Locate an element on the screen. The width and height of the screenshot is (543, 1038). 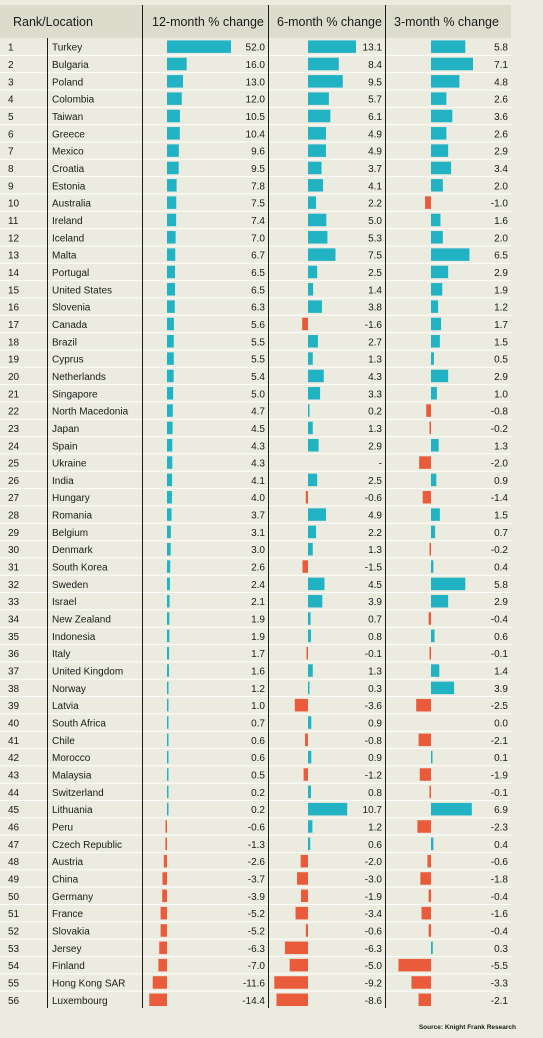
m12-value-label: 5.0 is located at coordinates (258, 394).